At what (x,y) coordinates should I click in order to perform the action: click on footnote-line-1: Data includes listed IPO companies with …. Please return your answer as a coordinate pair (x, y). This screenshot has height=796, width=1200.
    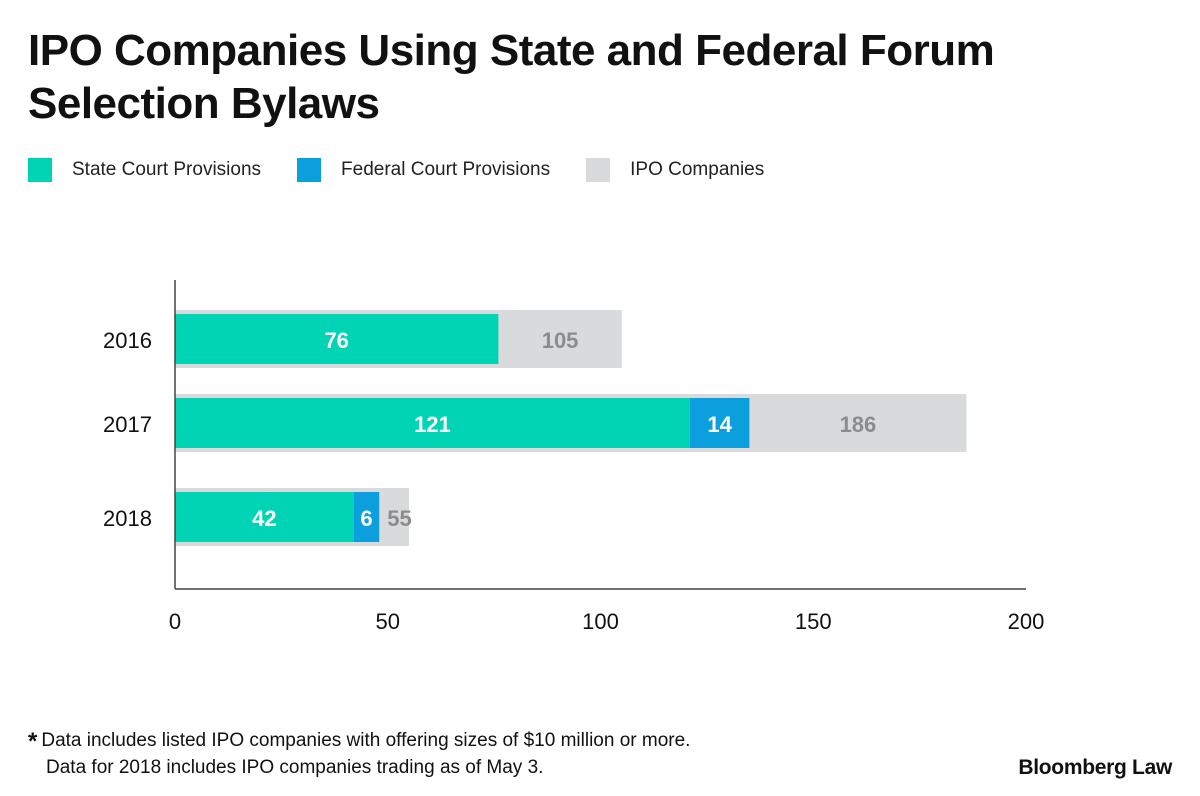
    Looking at the image, I should click on (366, 740).